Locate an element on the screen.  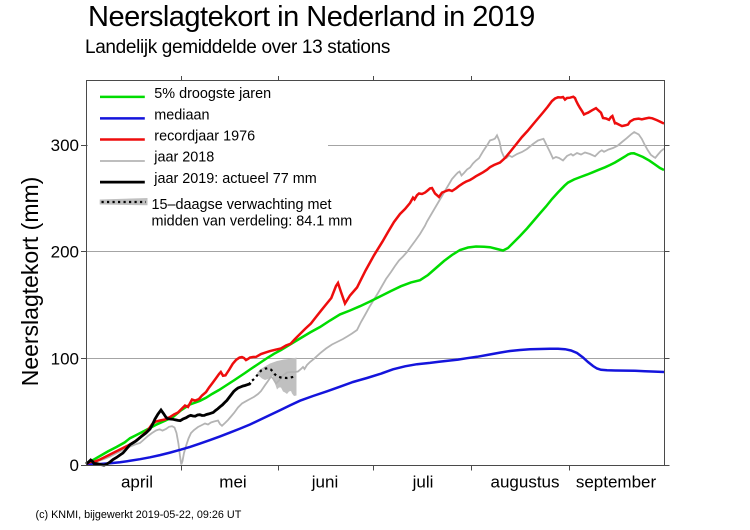
svg-text: recordjaar 1976 is located at coordinates (204, 137).